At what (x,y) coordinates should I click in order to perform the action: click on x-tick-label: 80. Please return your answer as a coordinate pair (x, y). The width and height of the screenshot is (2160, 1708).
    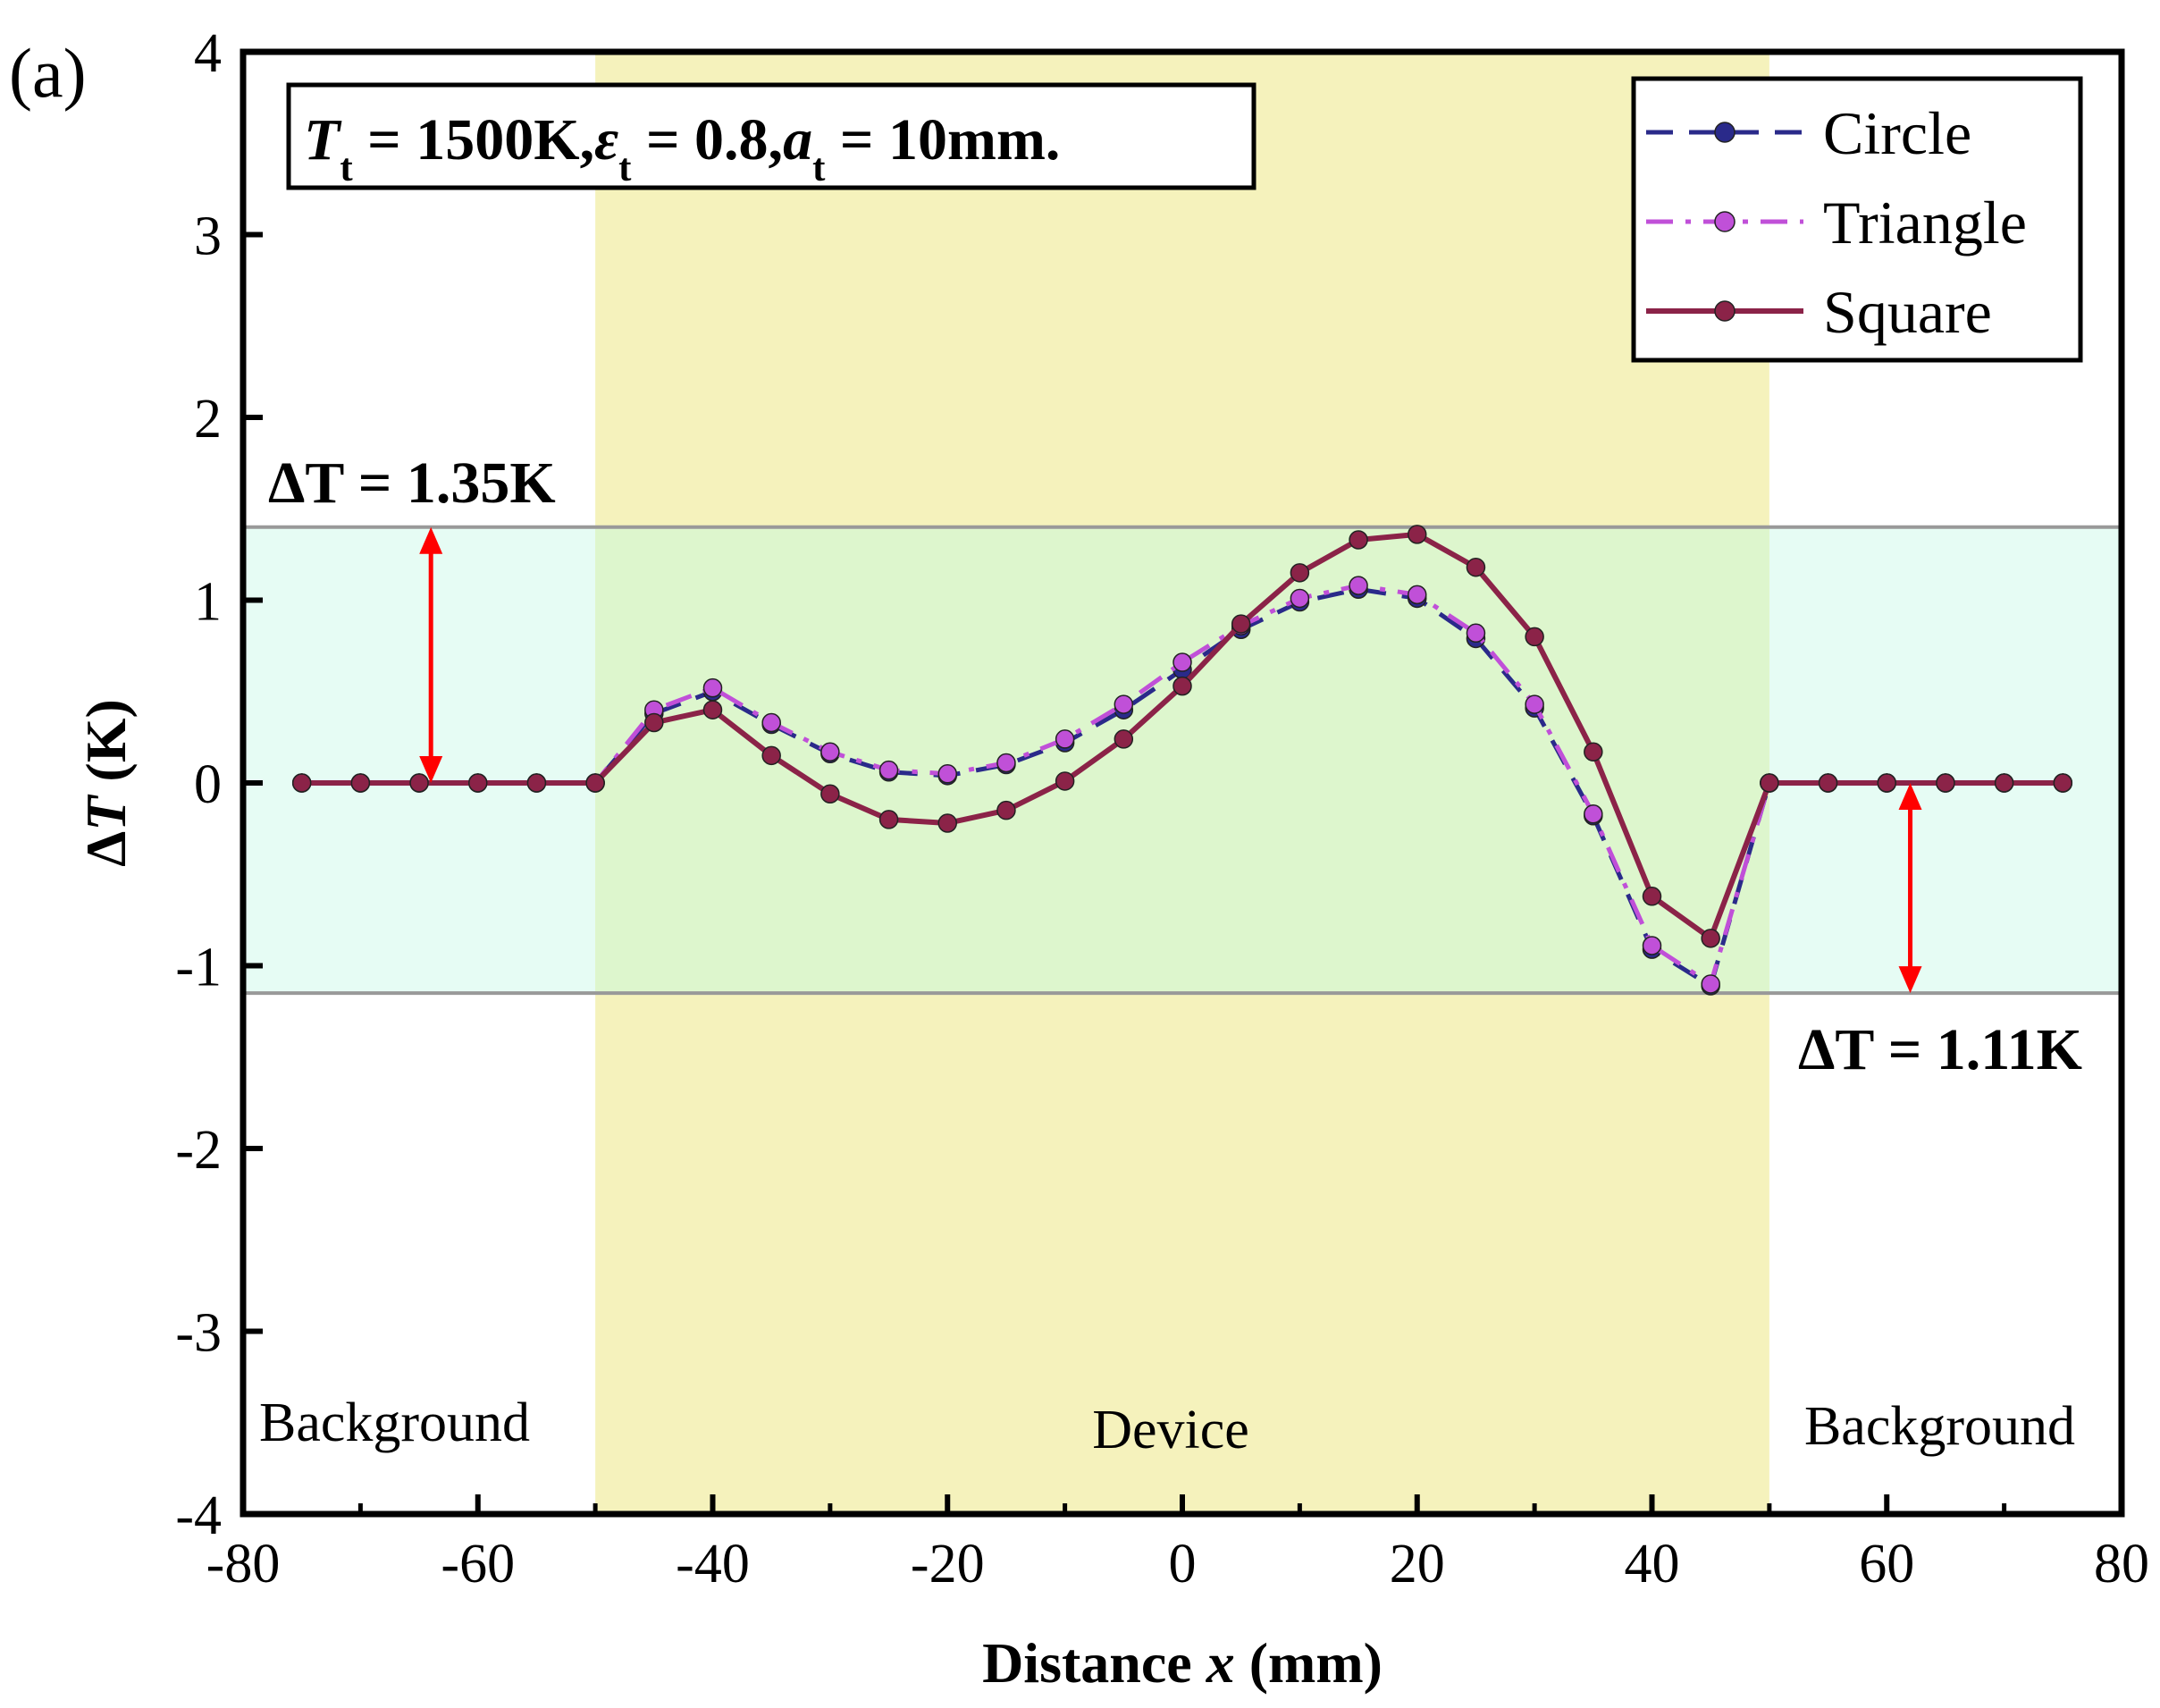
    Looking at the image, I should click on (2122, 1564).